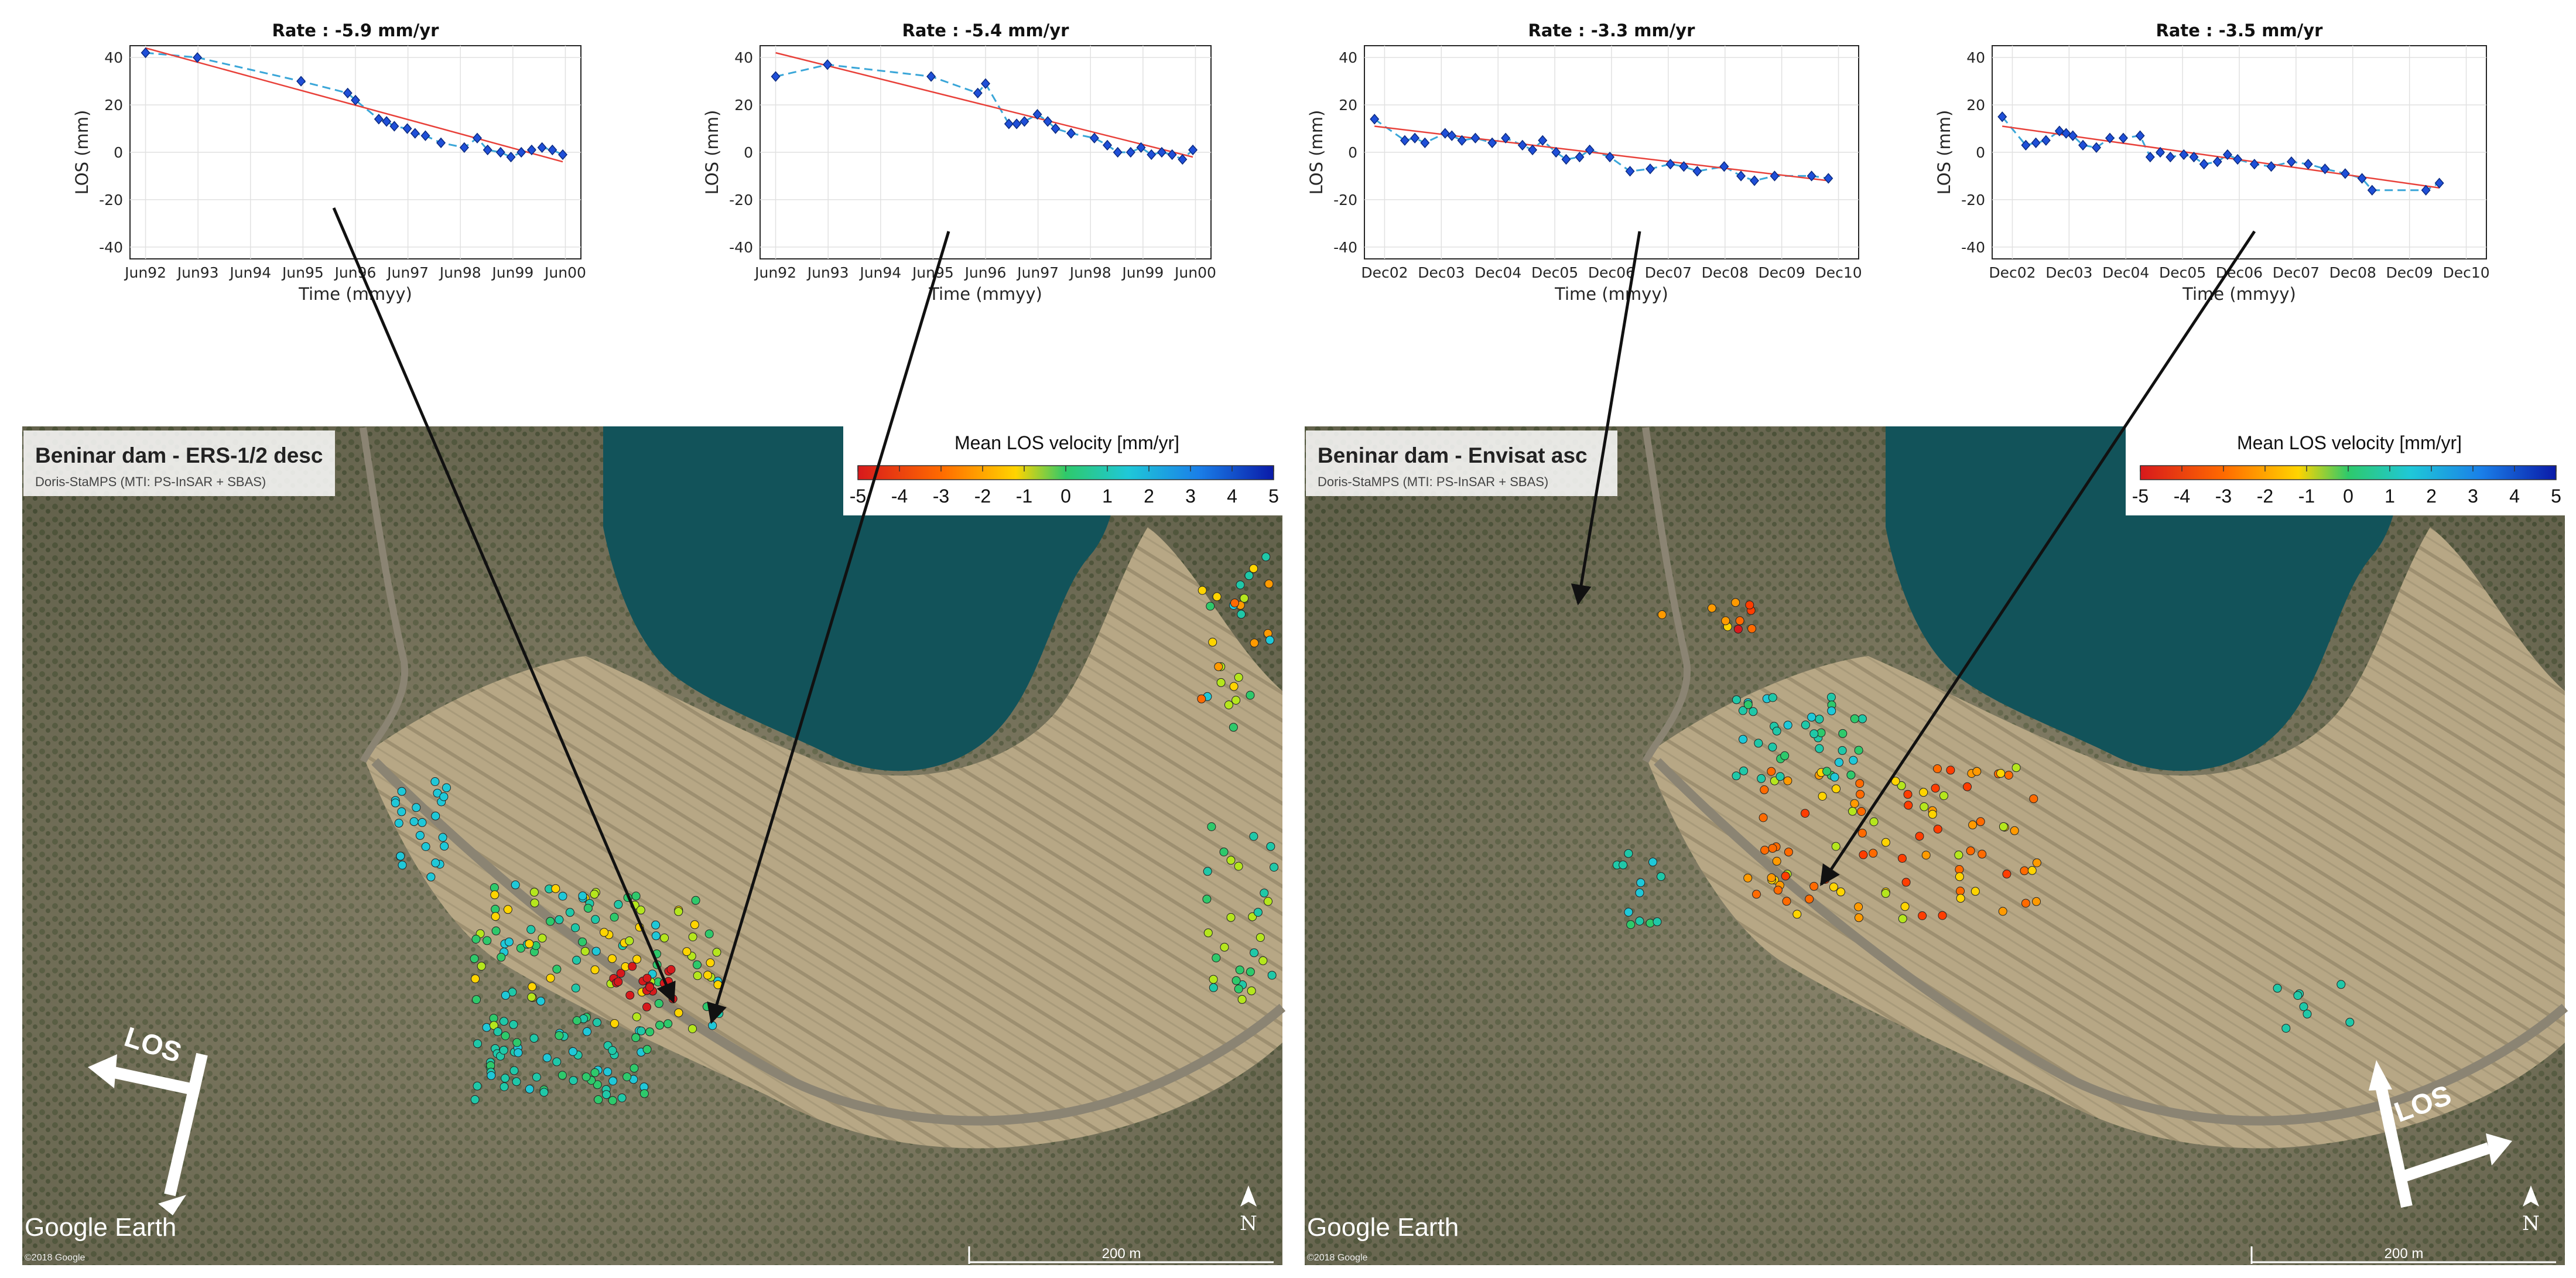 This screenshot has width=2576, height=1278. What do you see at coordinates (1383, 1228) in the screenshot?
I see `watermark: Google Earth` at bounding box center [1383, 1228].